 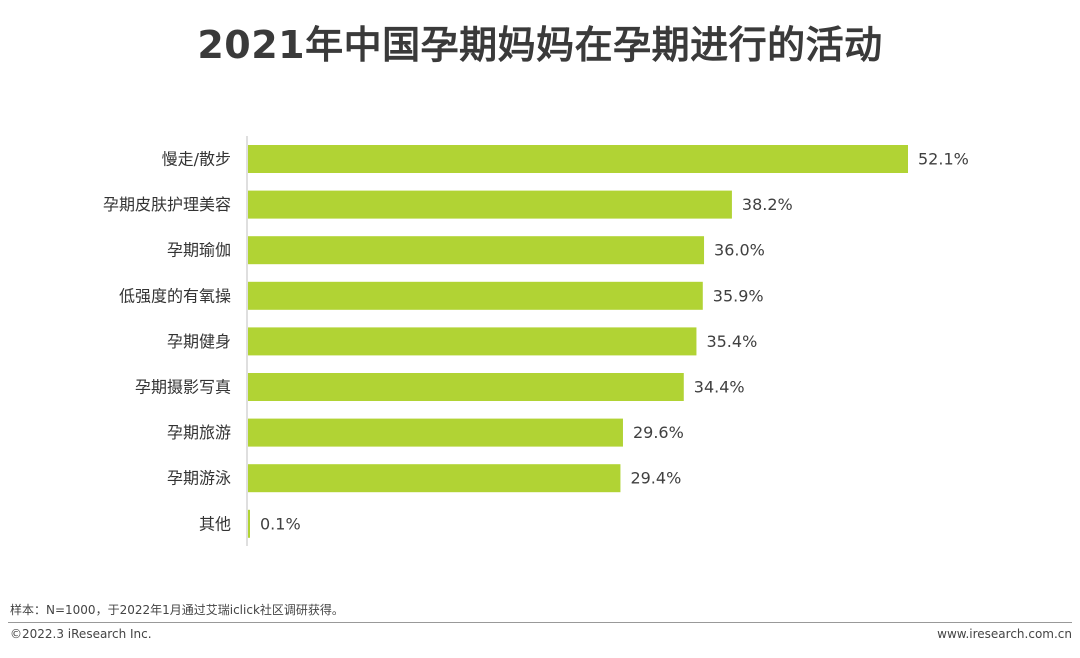 What do you see at coordinates (199, 478) in the screenshot?
I see `category-label: 孕期游泳` at bounding box center [199, 478].